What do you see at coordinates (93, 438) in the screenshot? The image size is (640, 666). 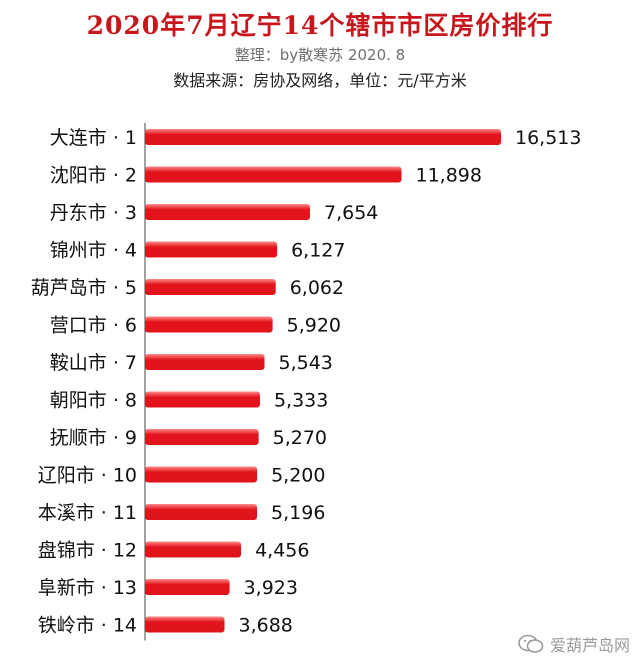 I see `category-label: 抚顺市 · 9` at bounding box center [93, 438].